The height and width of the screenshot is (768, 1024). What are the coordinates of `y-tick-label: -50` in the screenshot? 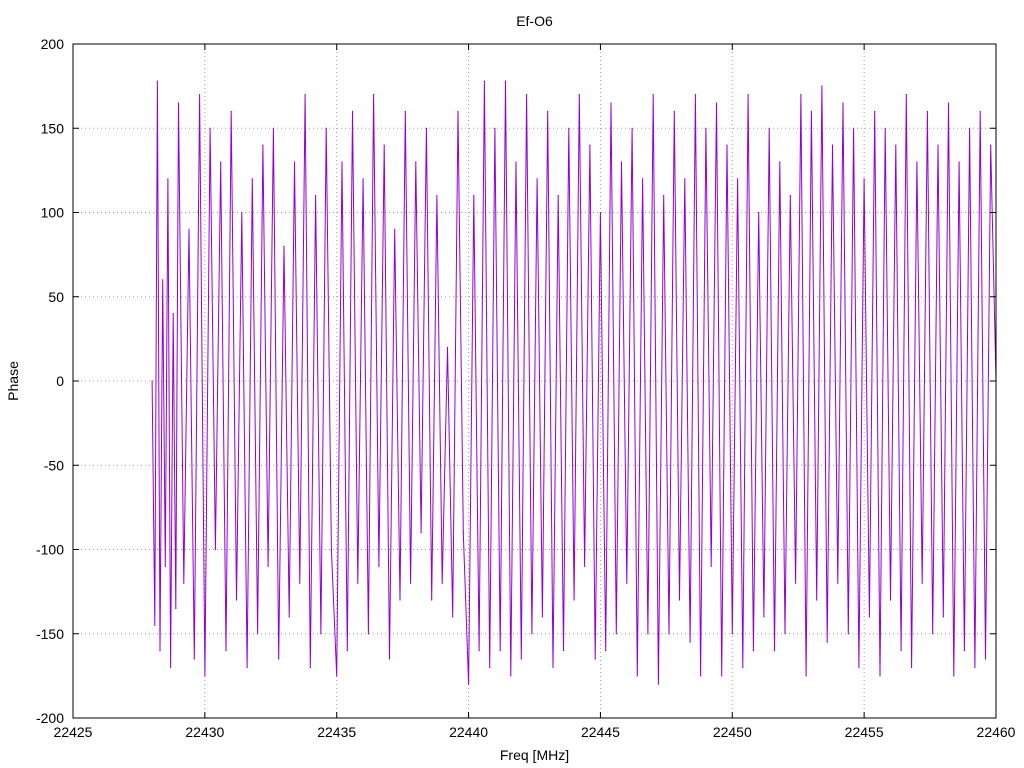 It's located at (54, 465).